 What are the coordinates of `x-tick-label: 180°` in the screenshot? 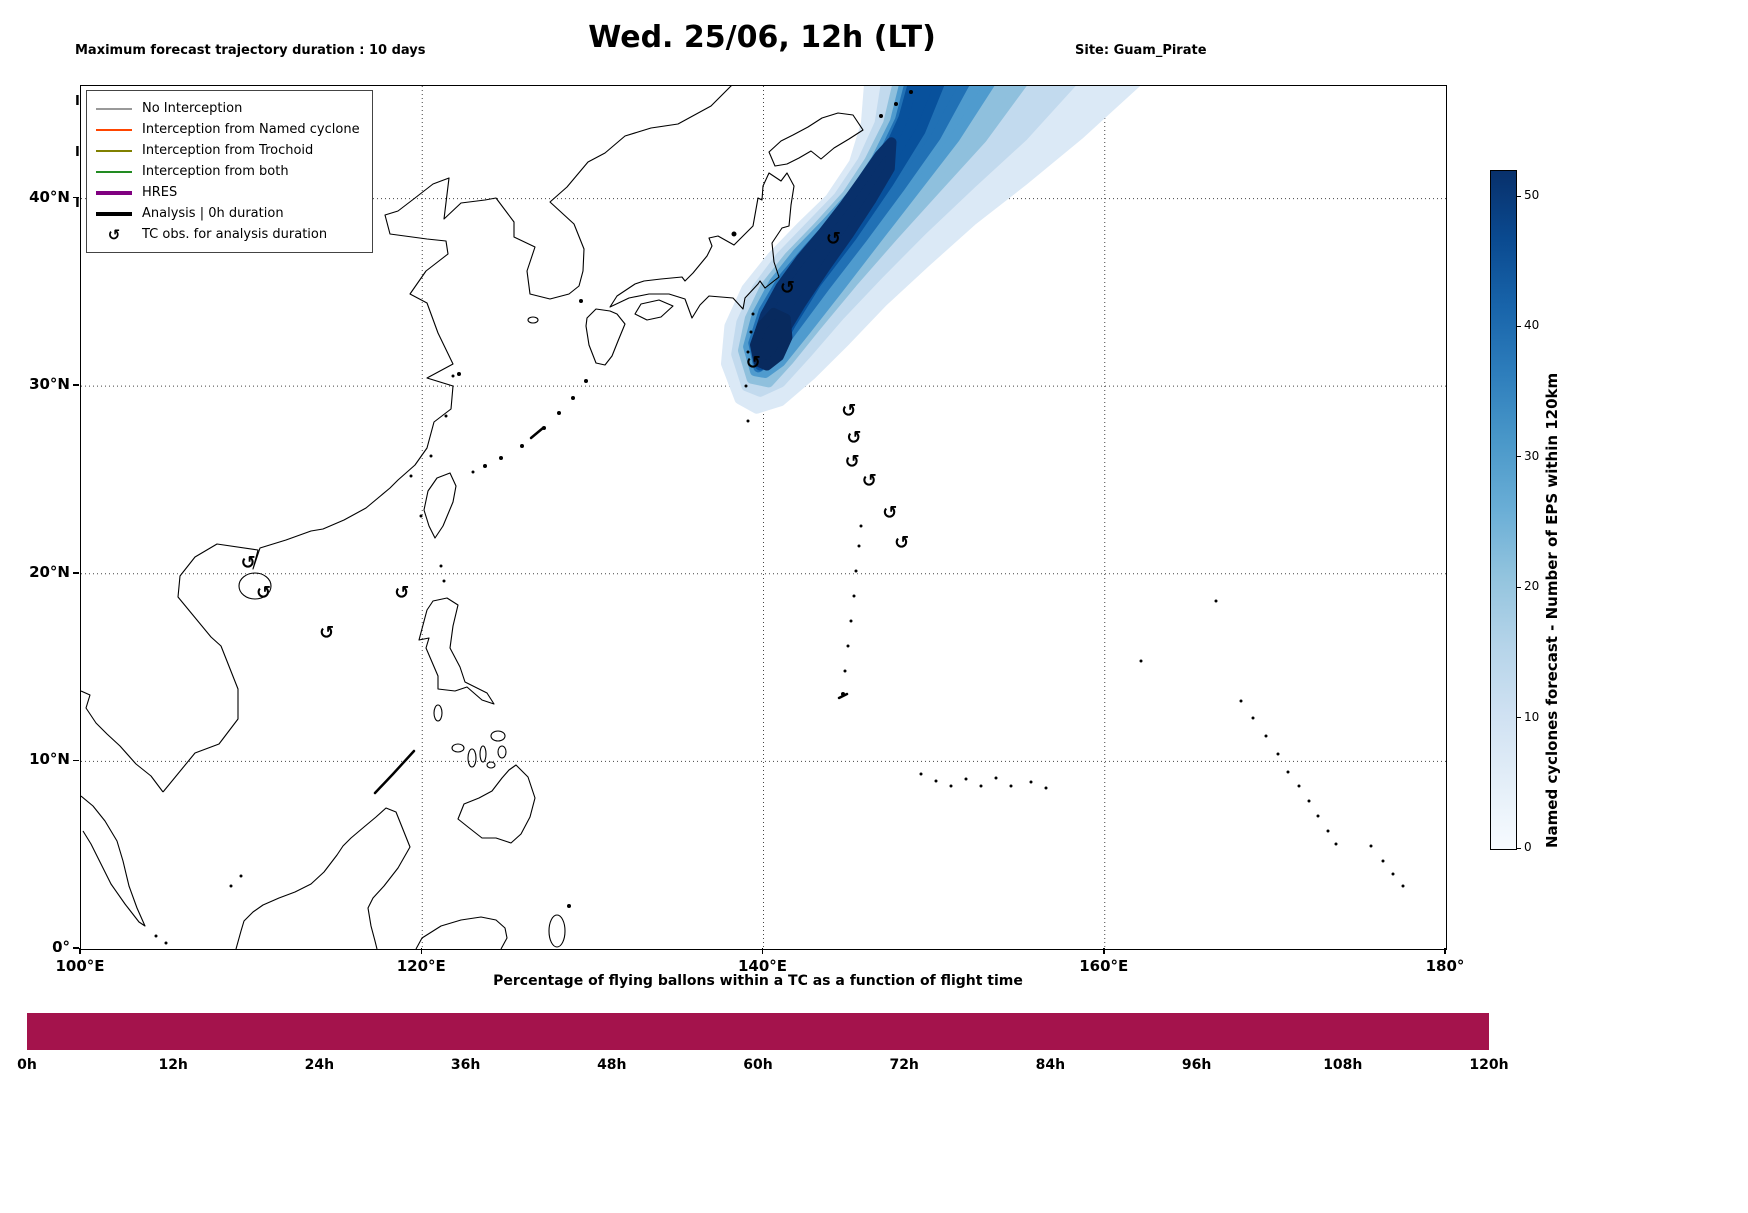 It's located at (1445, 966).